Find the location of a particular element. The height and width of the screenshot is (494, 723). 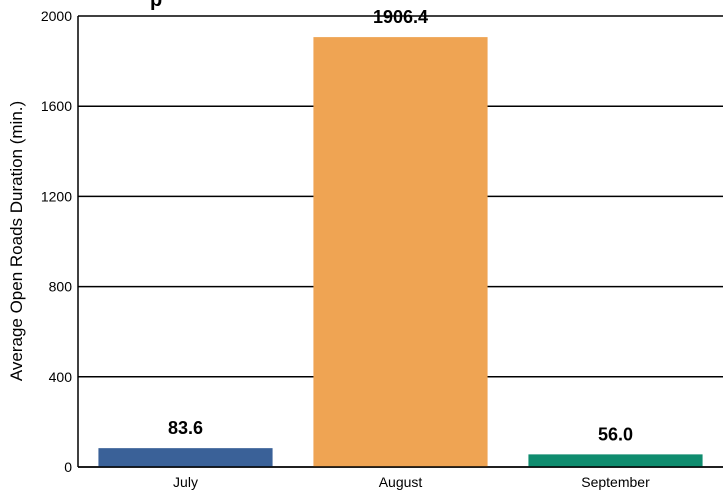

category-label-august: August is located at coordinates (401, 482).